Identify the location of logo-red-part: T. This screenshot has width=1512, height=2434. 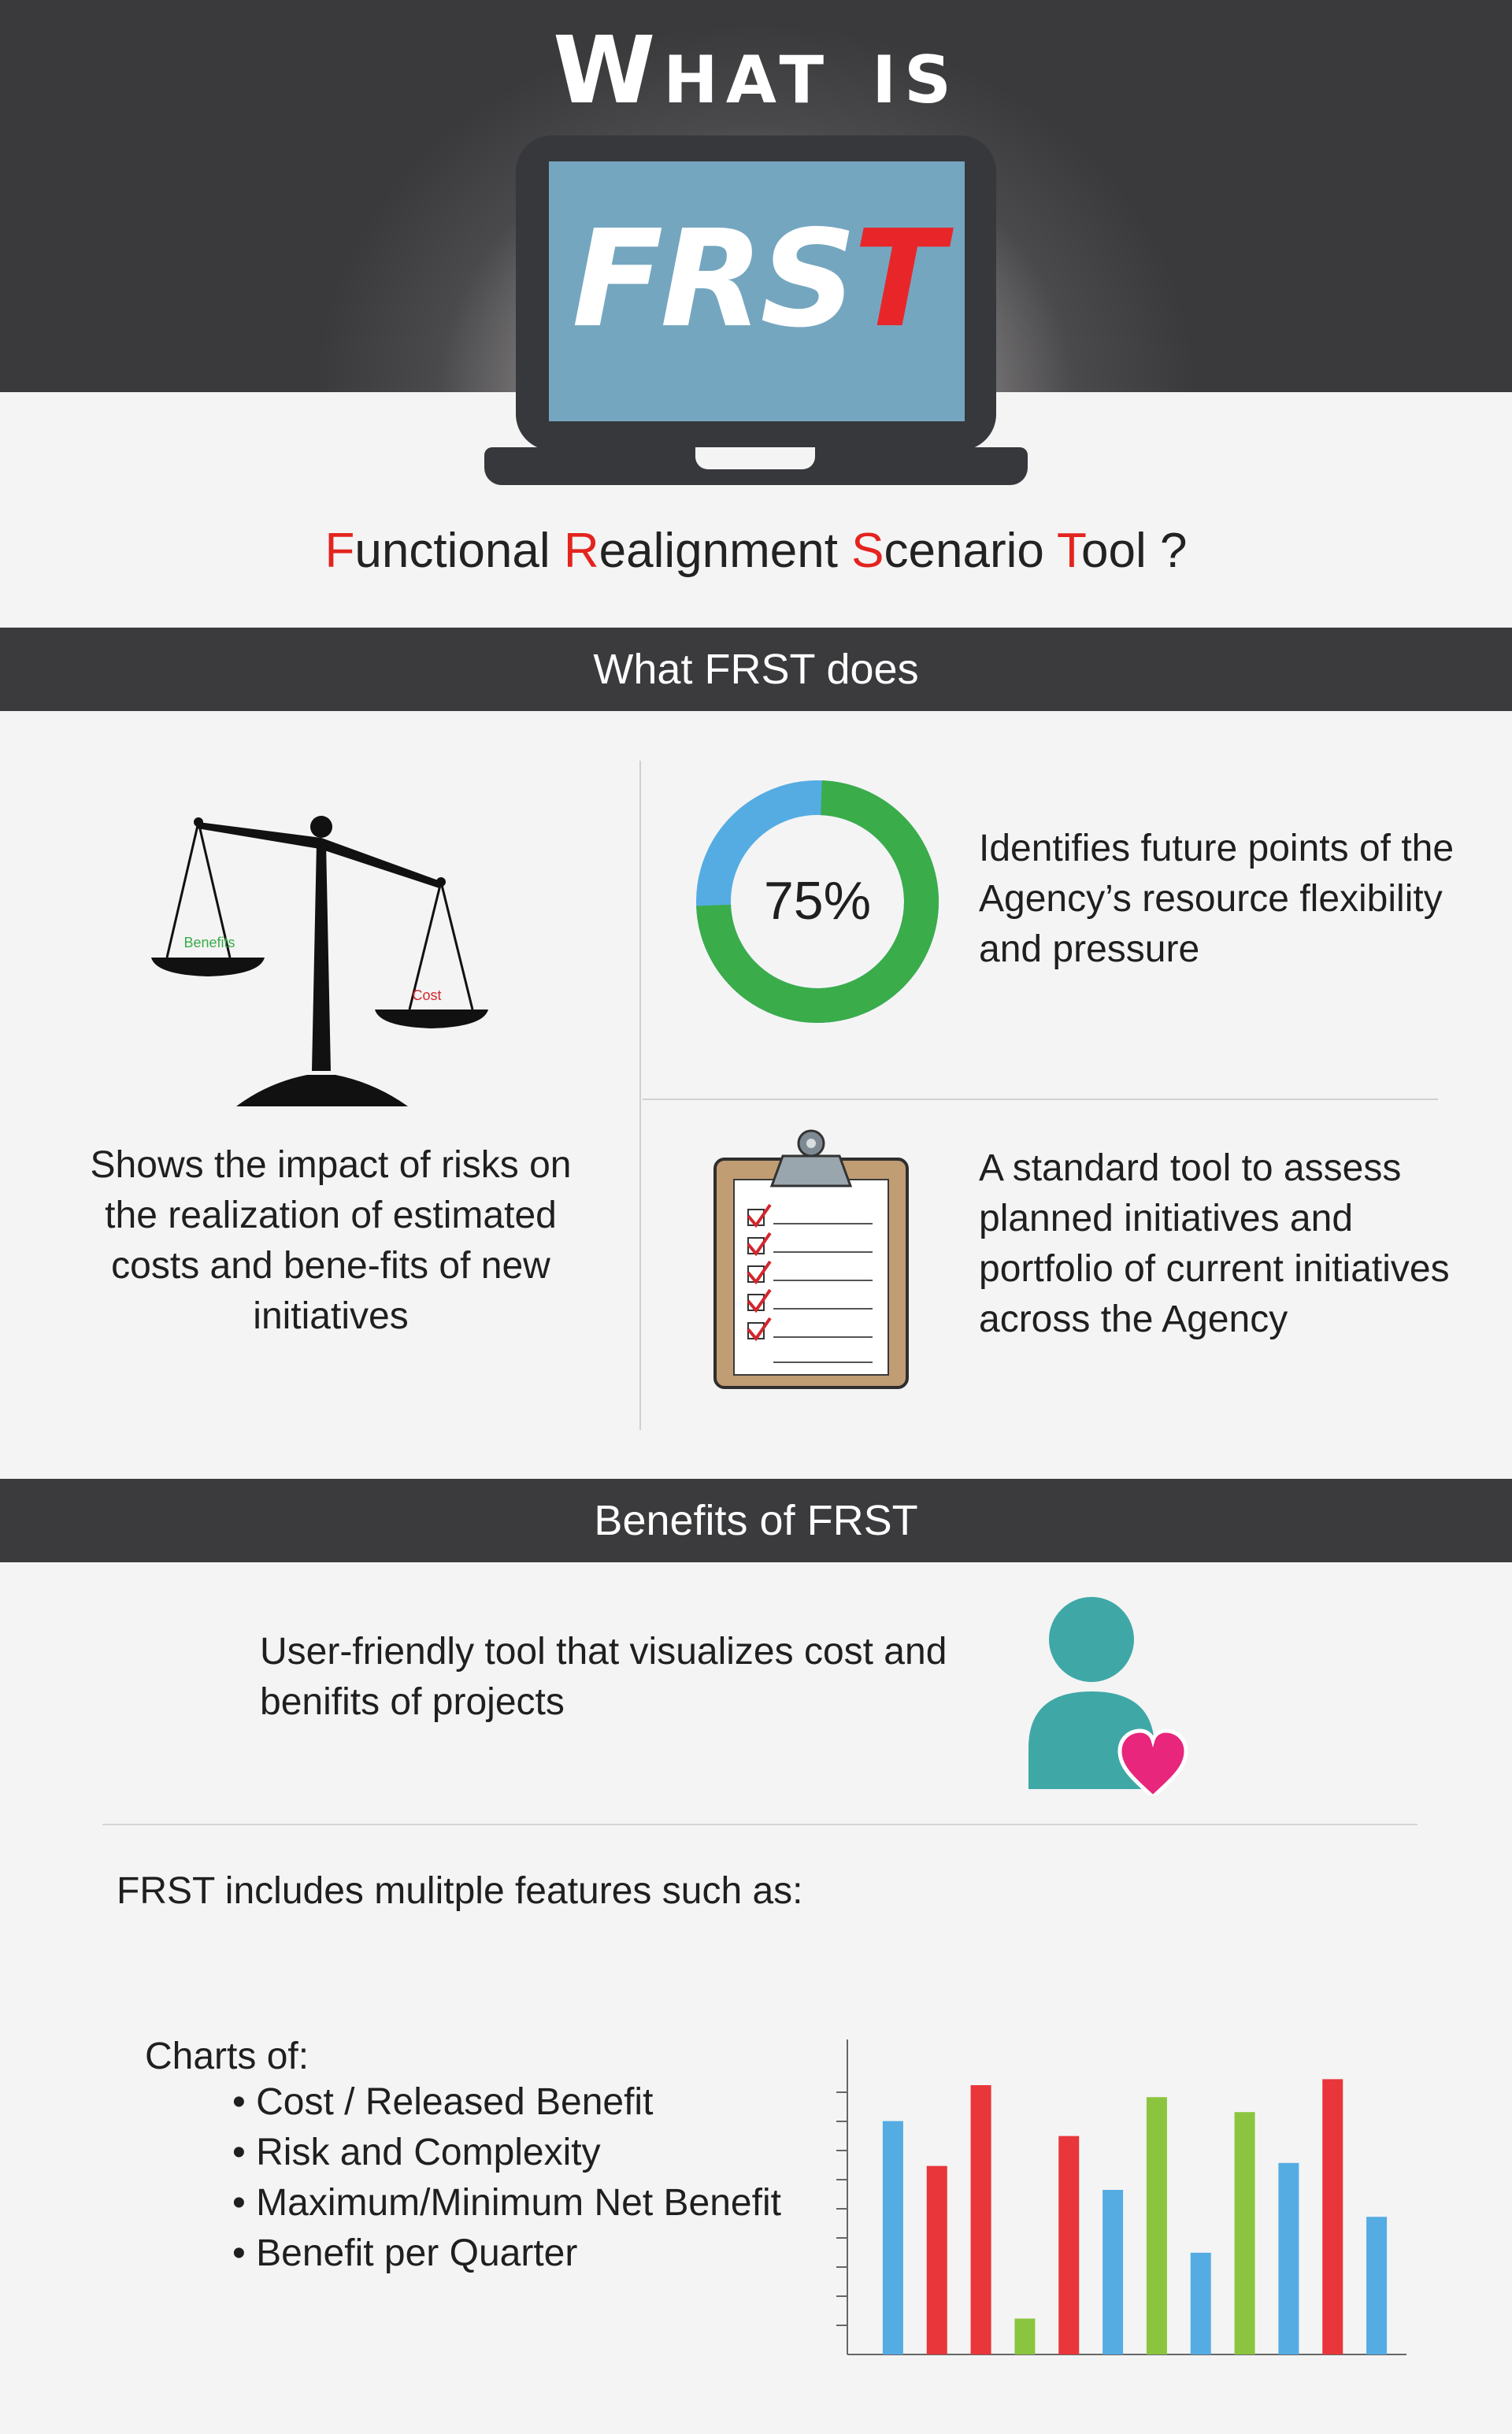
(899, 280).